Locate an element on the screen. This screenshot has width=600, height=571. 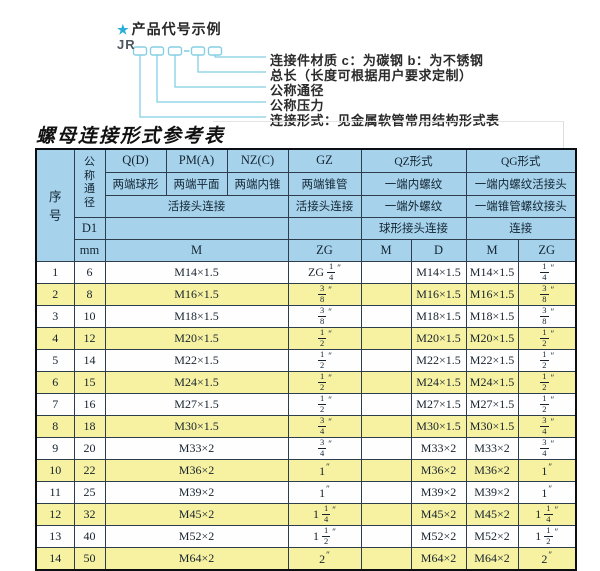
cell-seq: 12 is located at coordinates (55, 514).